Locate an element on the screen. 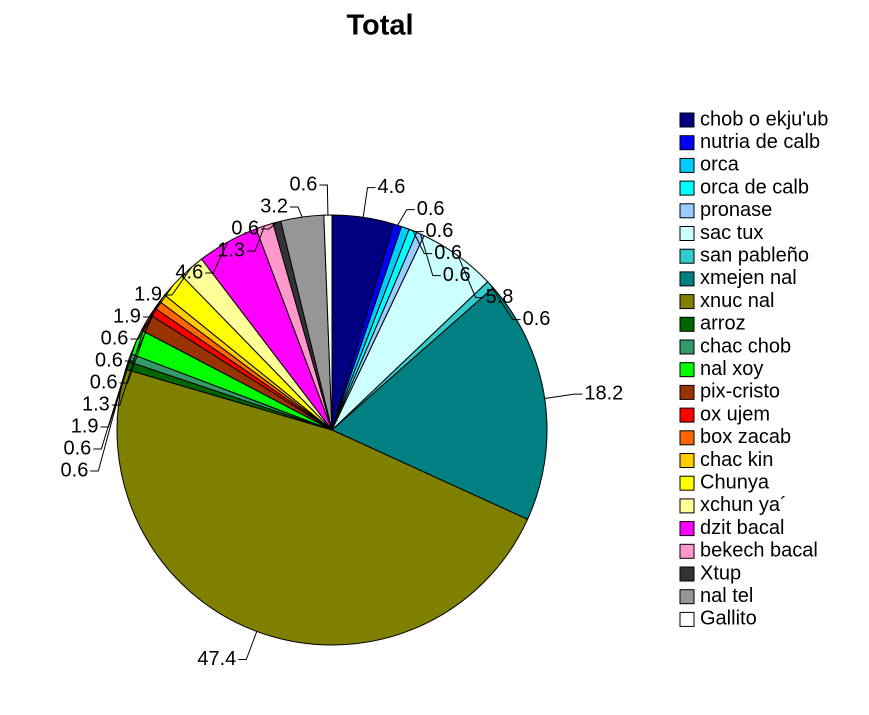 The height and width of the screenshot is (715, 869). legend-label: orca de calb is located at coordinates (754, 187).